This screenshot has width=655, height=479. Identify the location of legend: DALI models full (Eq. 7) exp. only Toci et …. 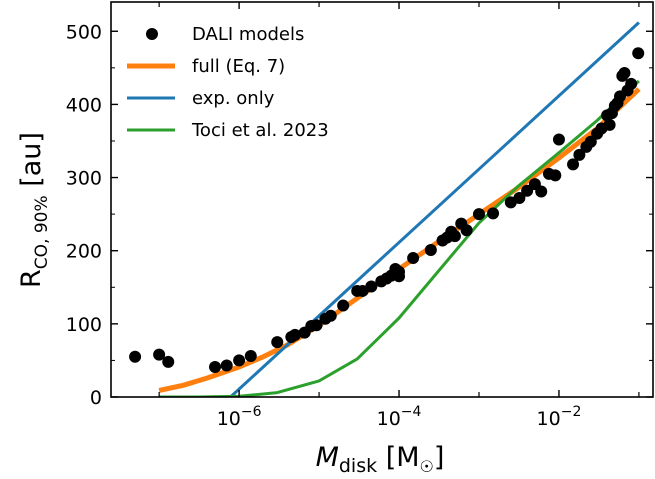
(228, 82).